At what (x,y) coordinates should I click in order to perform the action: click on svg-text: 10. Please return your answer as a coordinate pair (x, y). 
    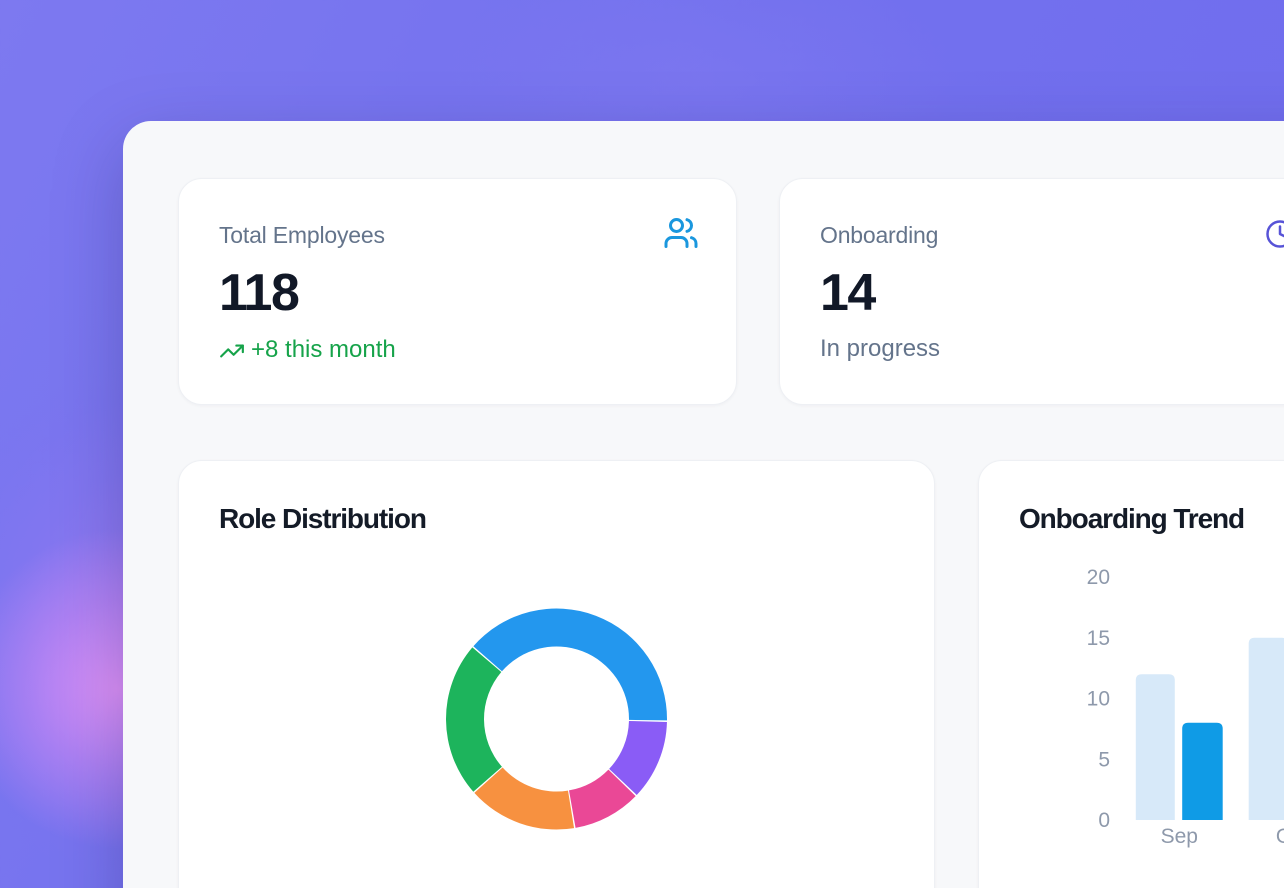
    Looking at the image, I should click on (1098, 699).